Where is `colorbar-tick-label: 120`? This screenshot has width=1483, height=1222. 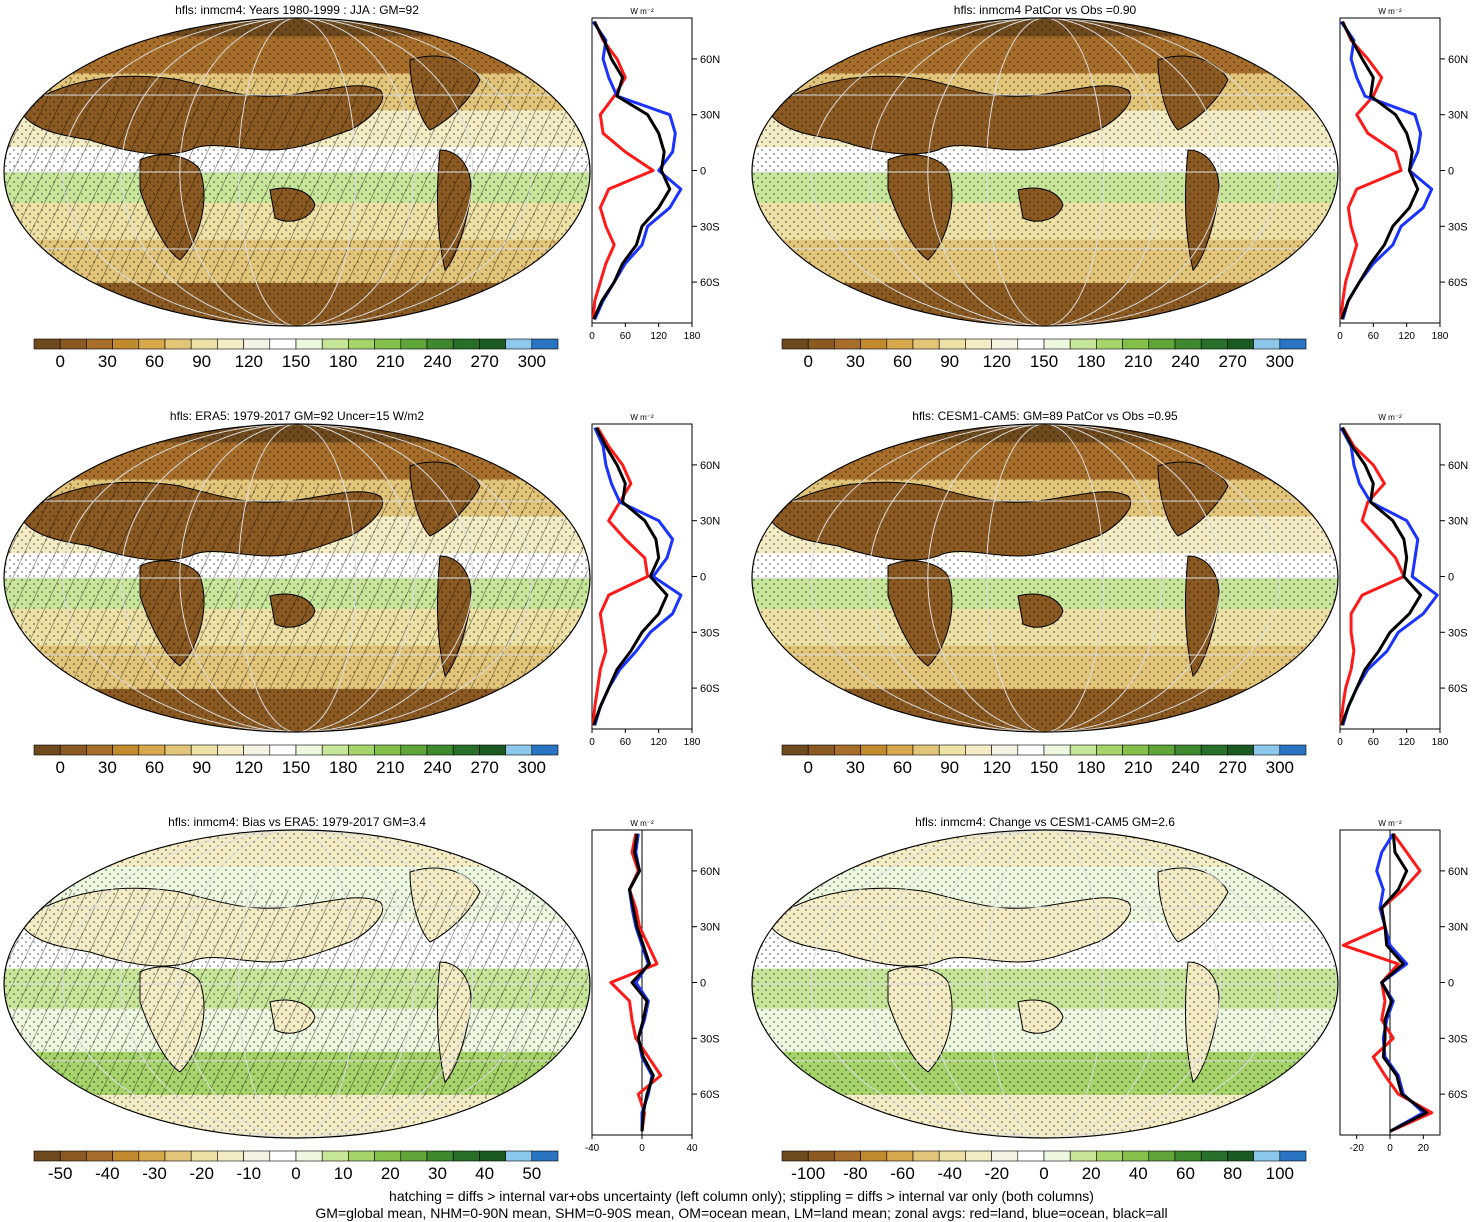
colorbar-tick-label: 120 is located at coordinates (249, 767).